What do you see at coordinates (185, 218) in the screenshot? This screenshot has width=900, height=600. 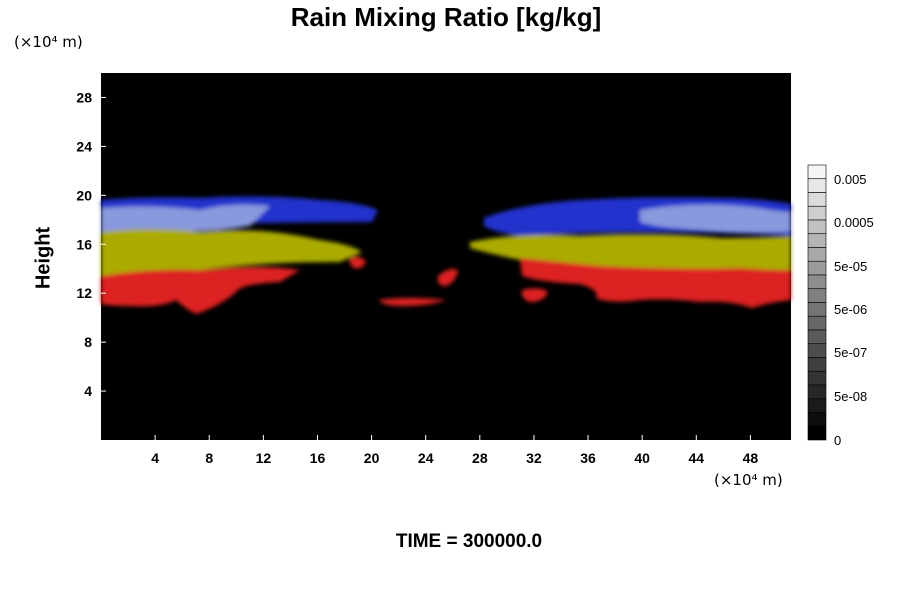 I see `light-blue-band-left` at bounding box center [185, 218].